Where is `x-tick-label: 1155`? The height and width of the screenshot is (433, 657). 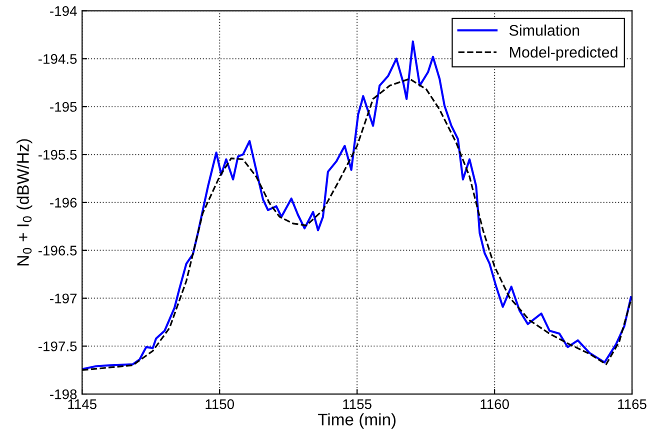
x-tick-label: 1155 is located at coordinates (357, 404).